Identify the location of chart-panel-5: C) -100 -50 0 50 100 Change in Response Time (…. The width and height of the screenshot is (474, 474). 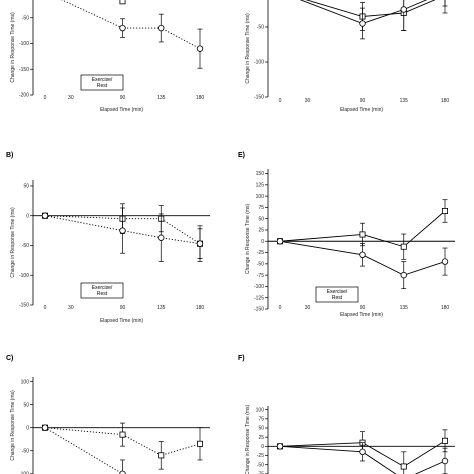
(108, 414).